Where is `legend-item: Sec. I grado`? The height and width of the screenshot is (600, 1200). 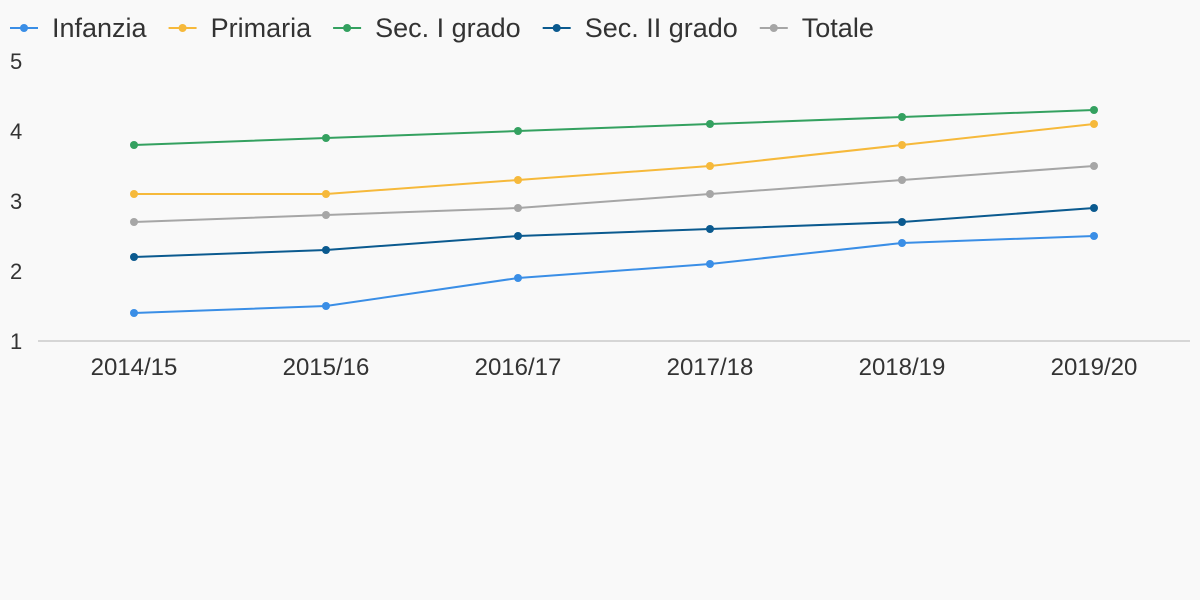 legend-item: Sec. I grado is located at coordinates (427, 28).